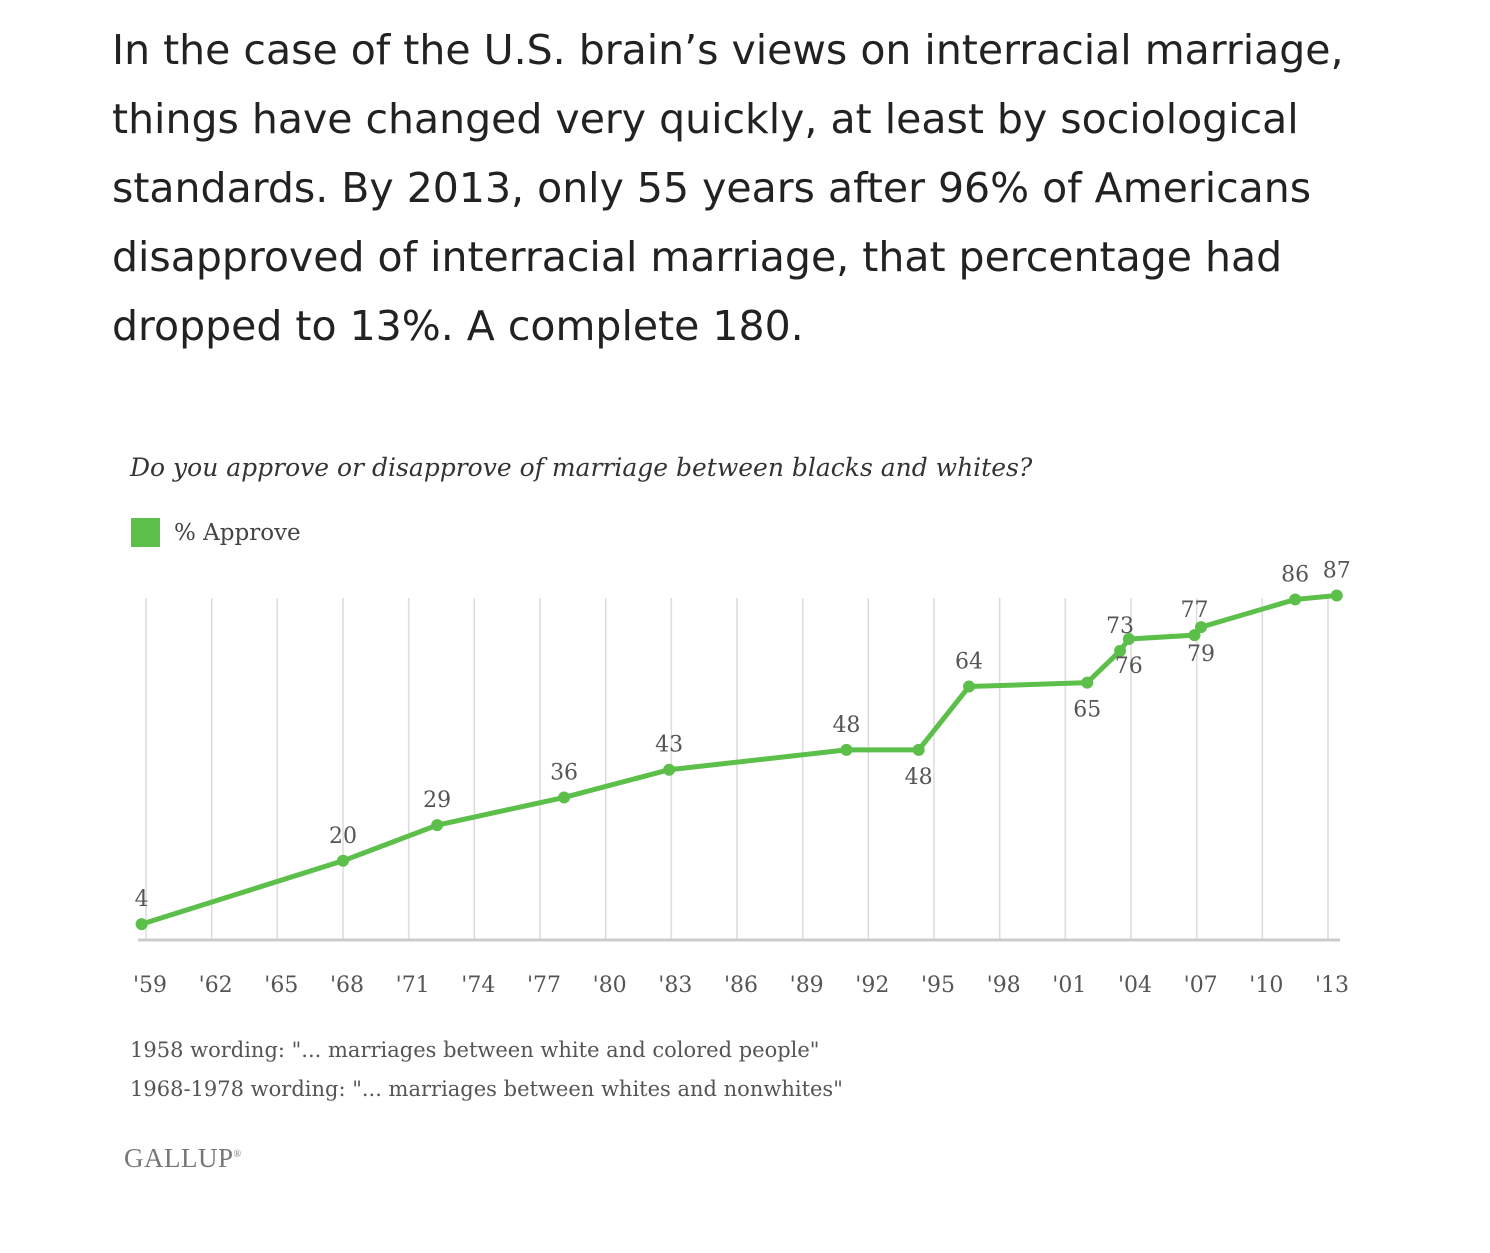  What do you see at coordinates (1129, 666) in the screenshot?
I see `data-label: 76` at bounding box center [1129, 666].